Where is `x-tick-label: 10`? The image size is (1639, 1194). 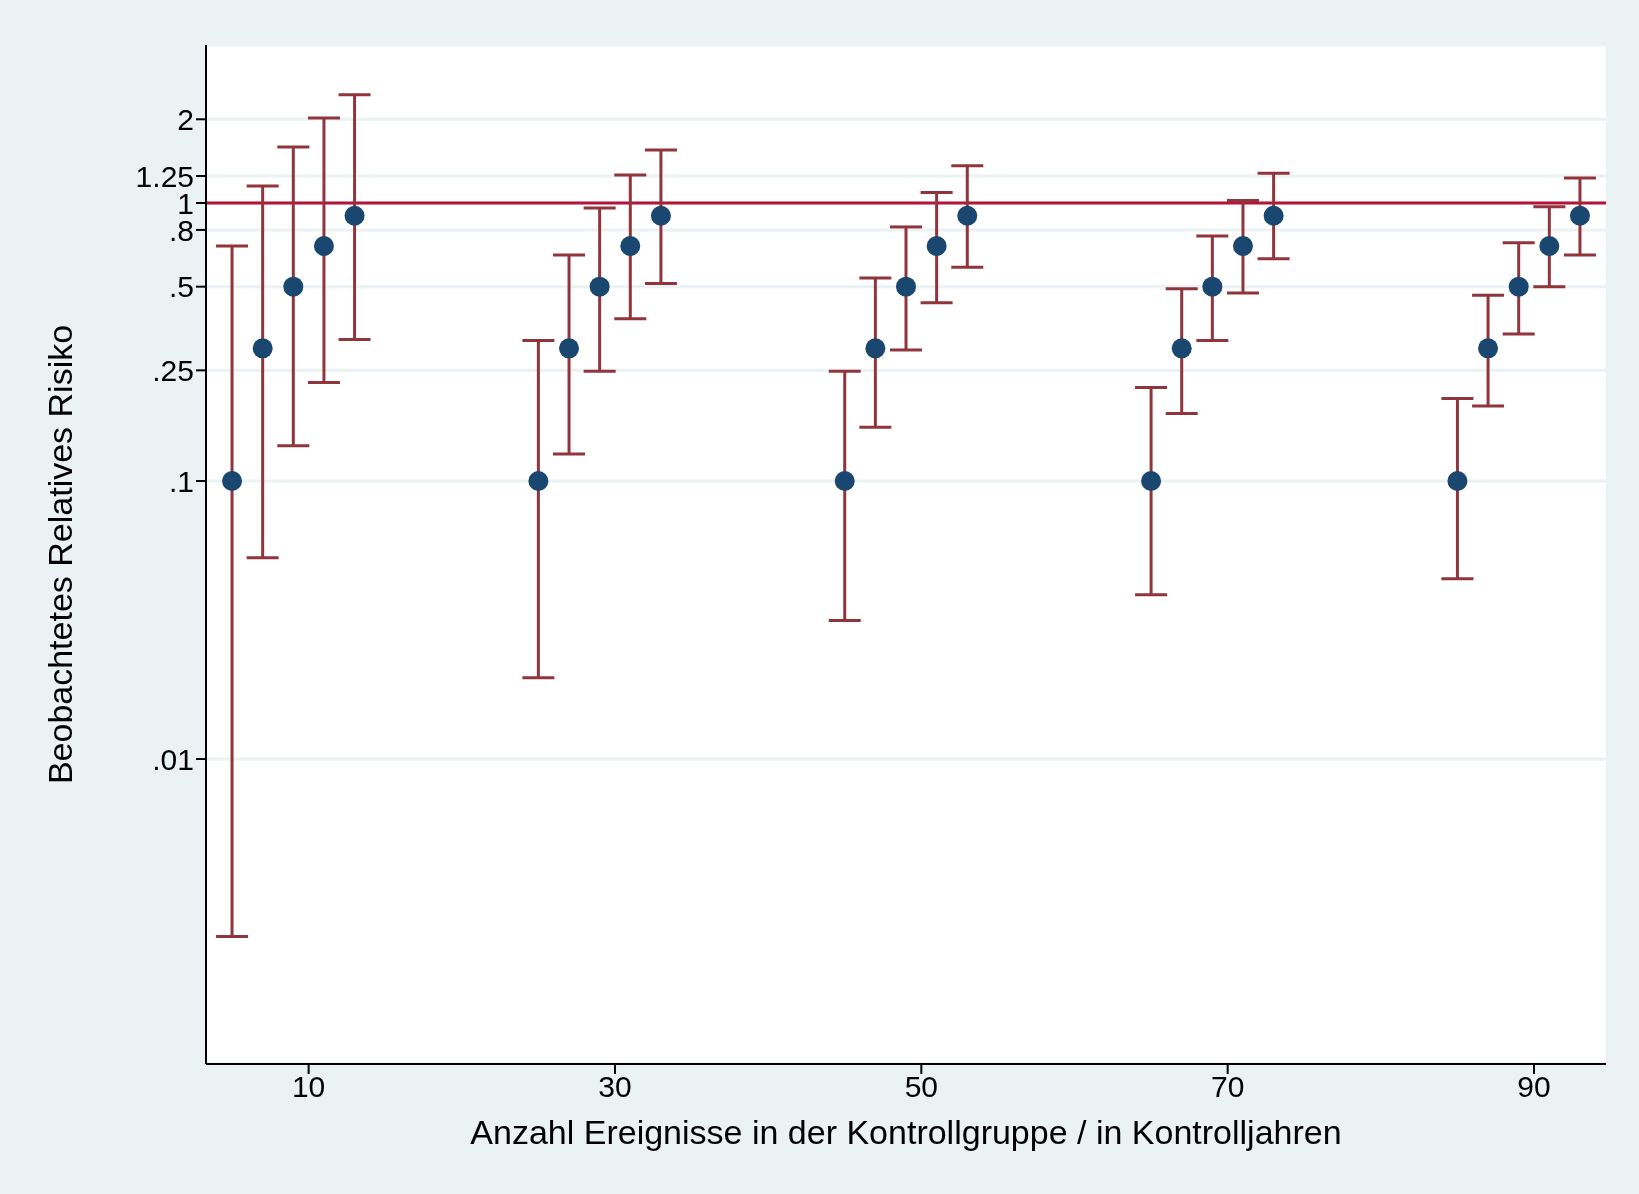
x-tick-label: 10 is located at coordinates (308, 1087).